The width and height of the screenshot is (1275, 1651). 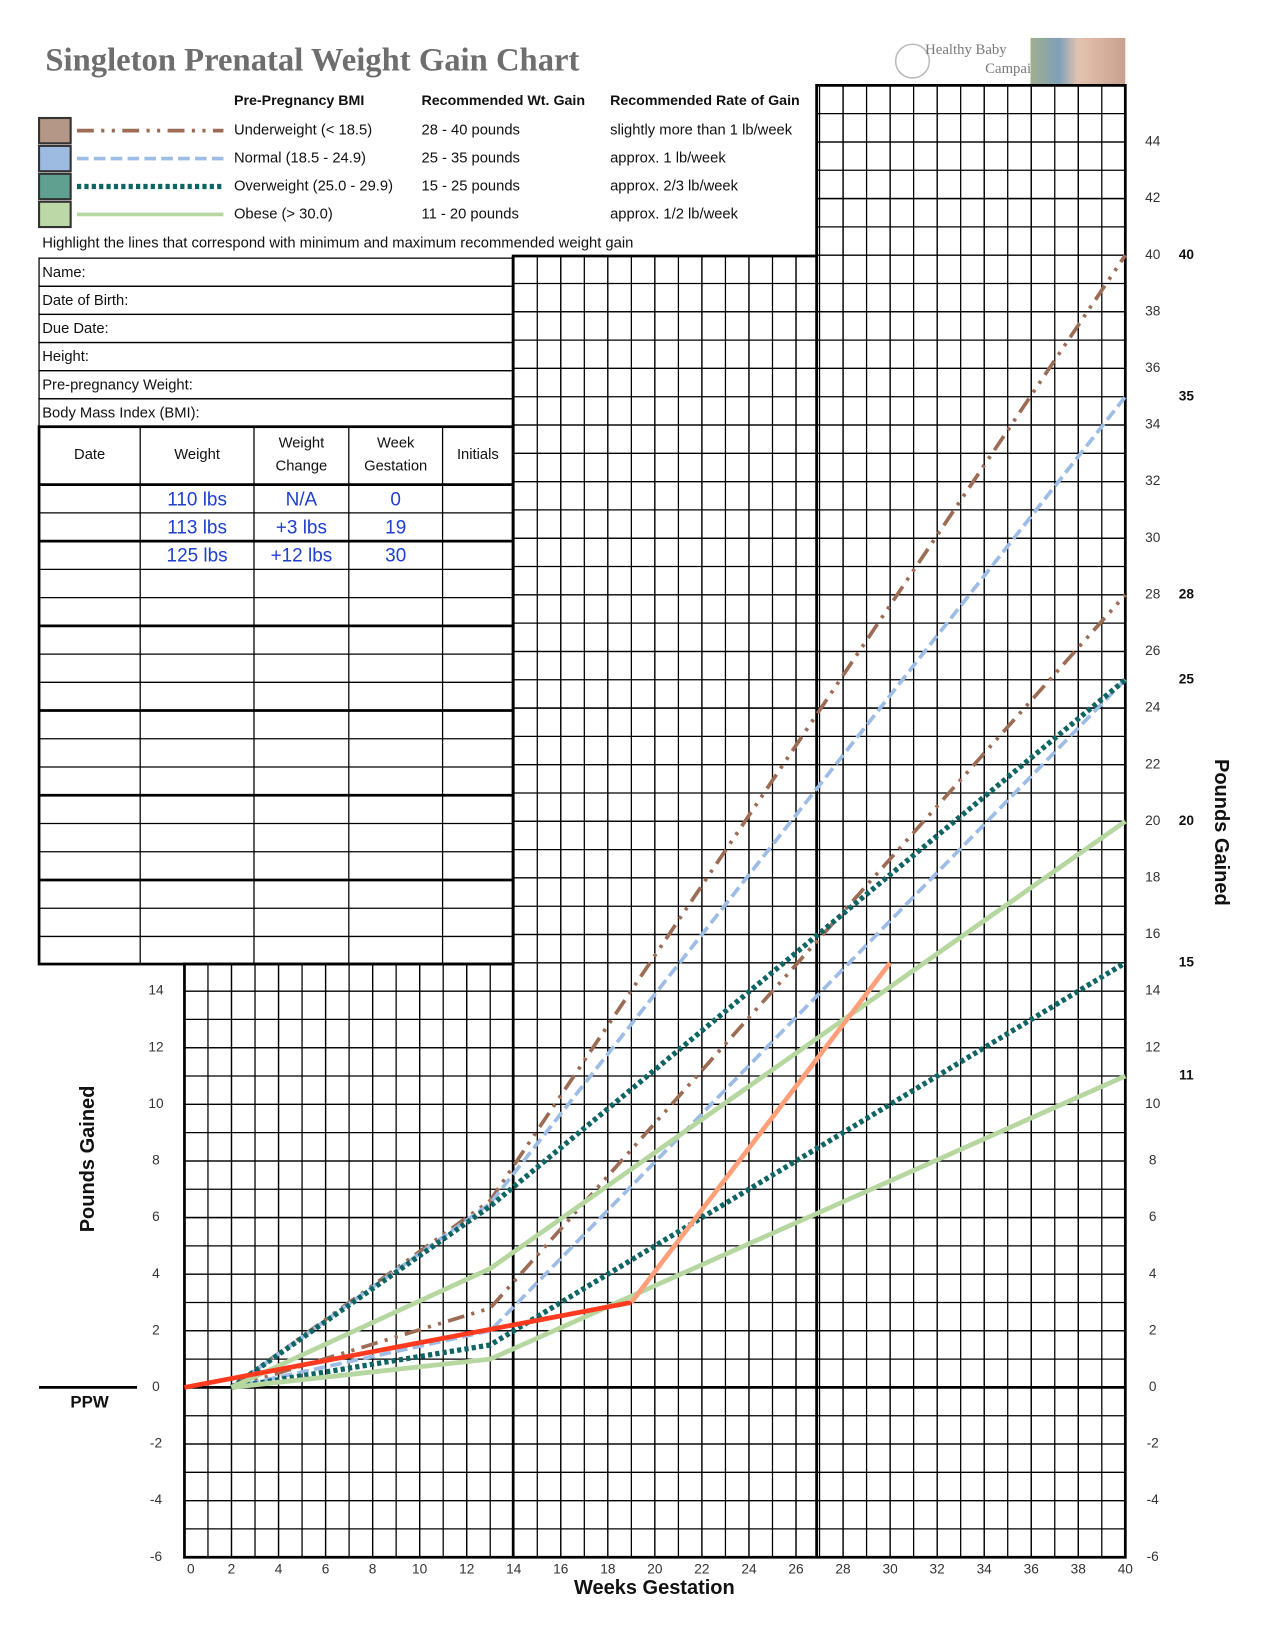 What do you see at coordinates (1153, 1499) in the screenshot?
I see `y2-tick-label: -4` at bounding box center [1153, 1499].